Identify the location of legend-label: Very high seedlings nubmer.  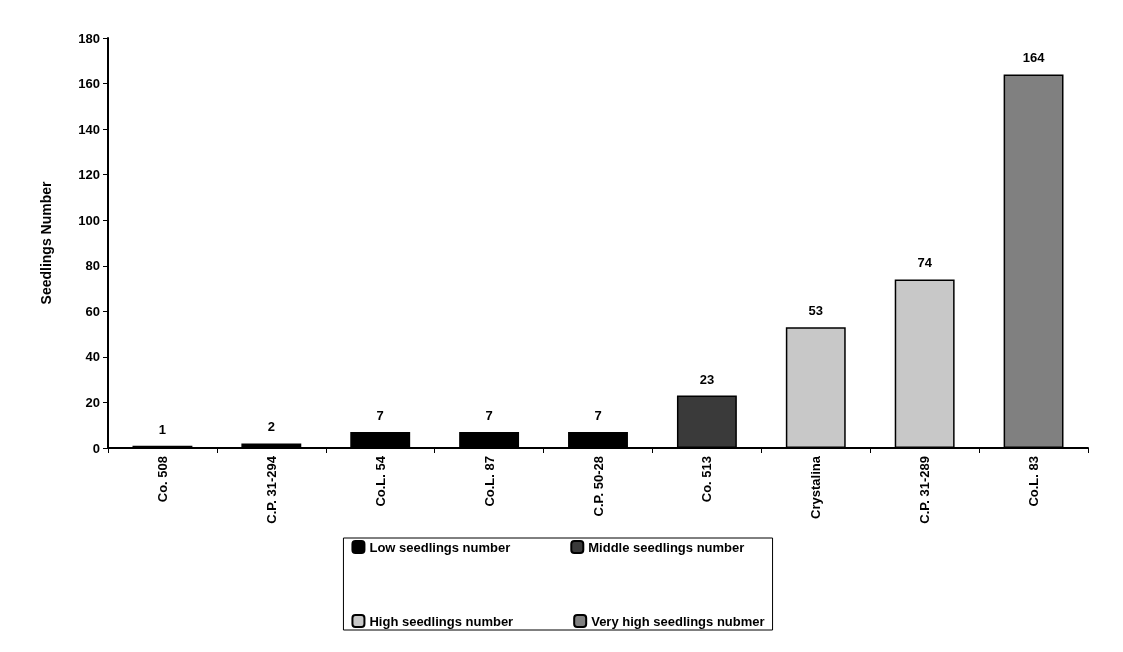
(678, 621).